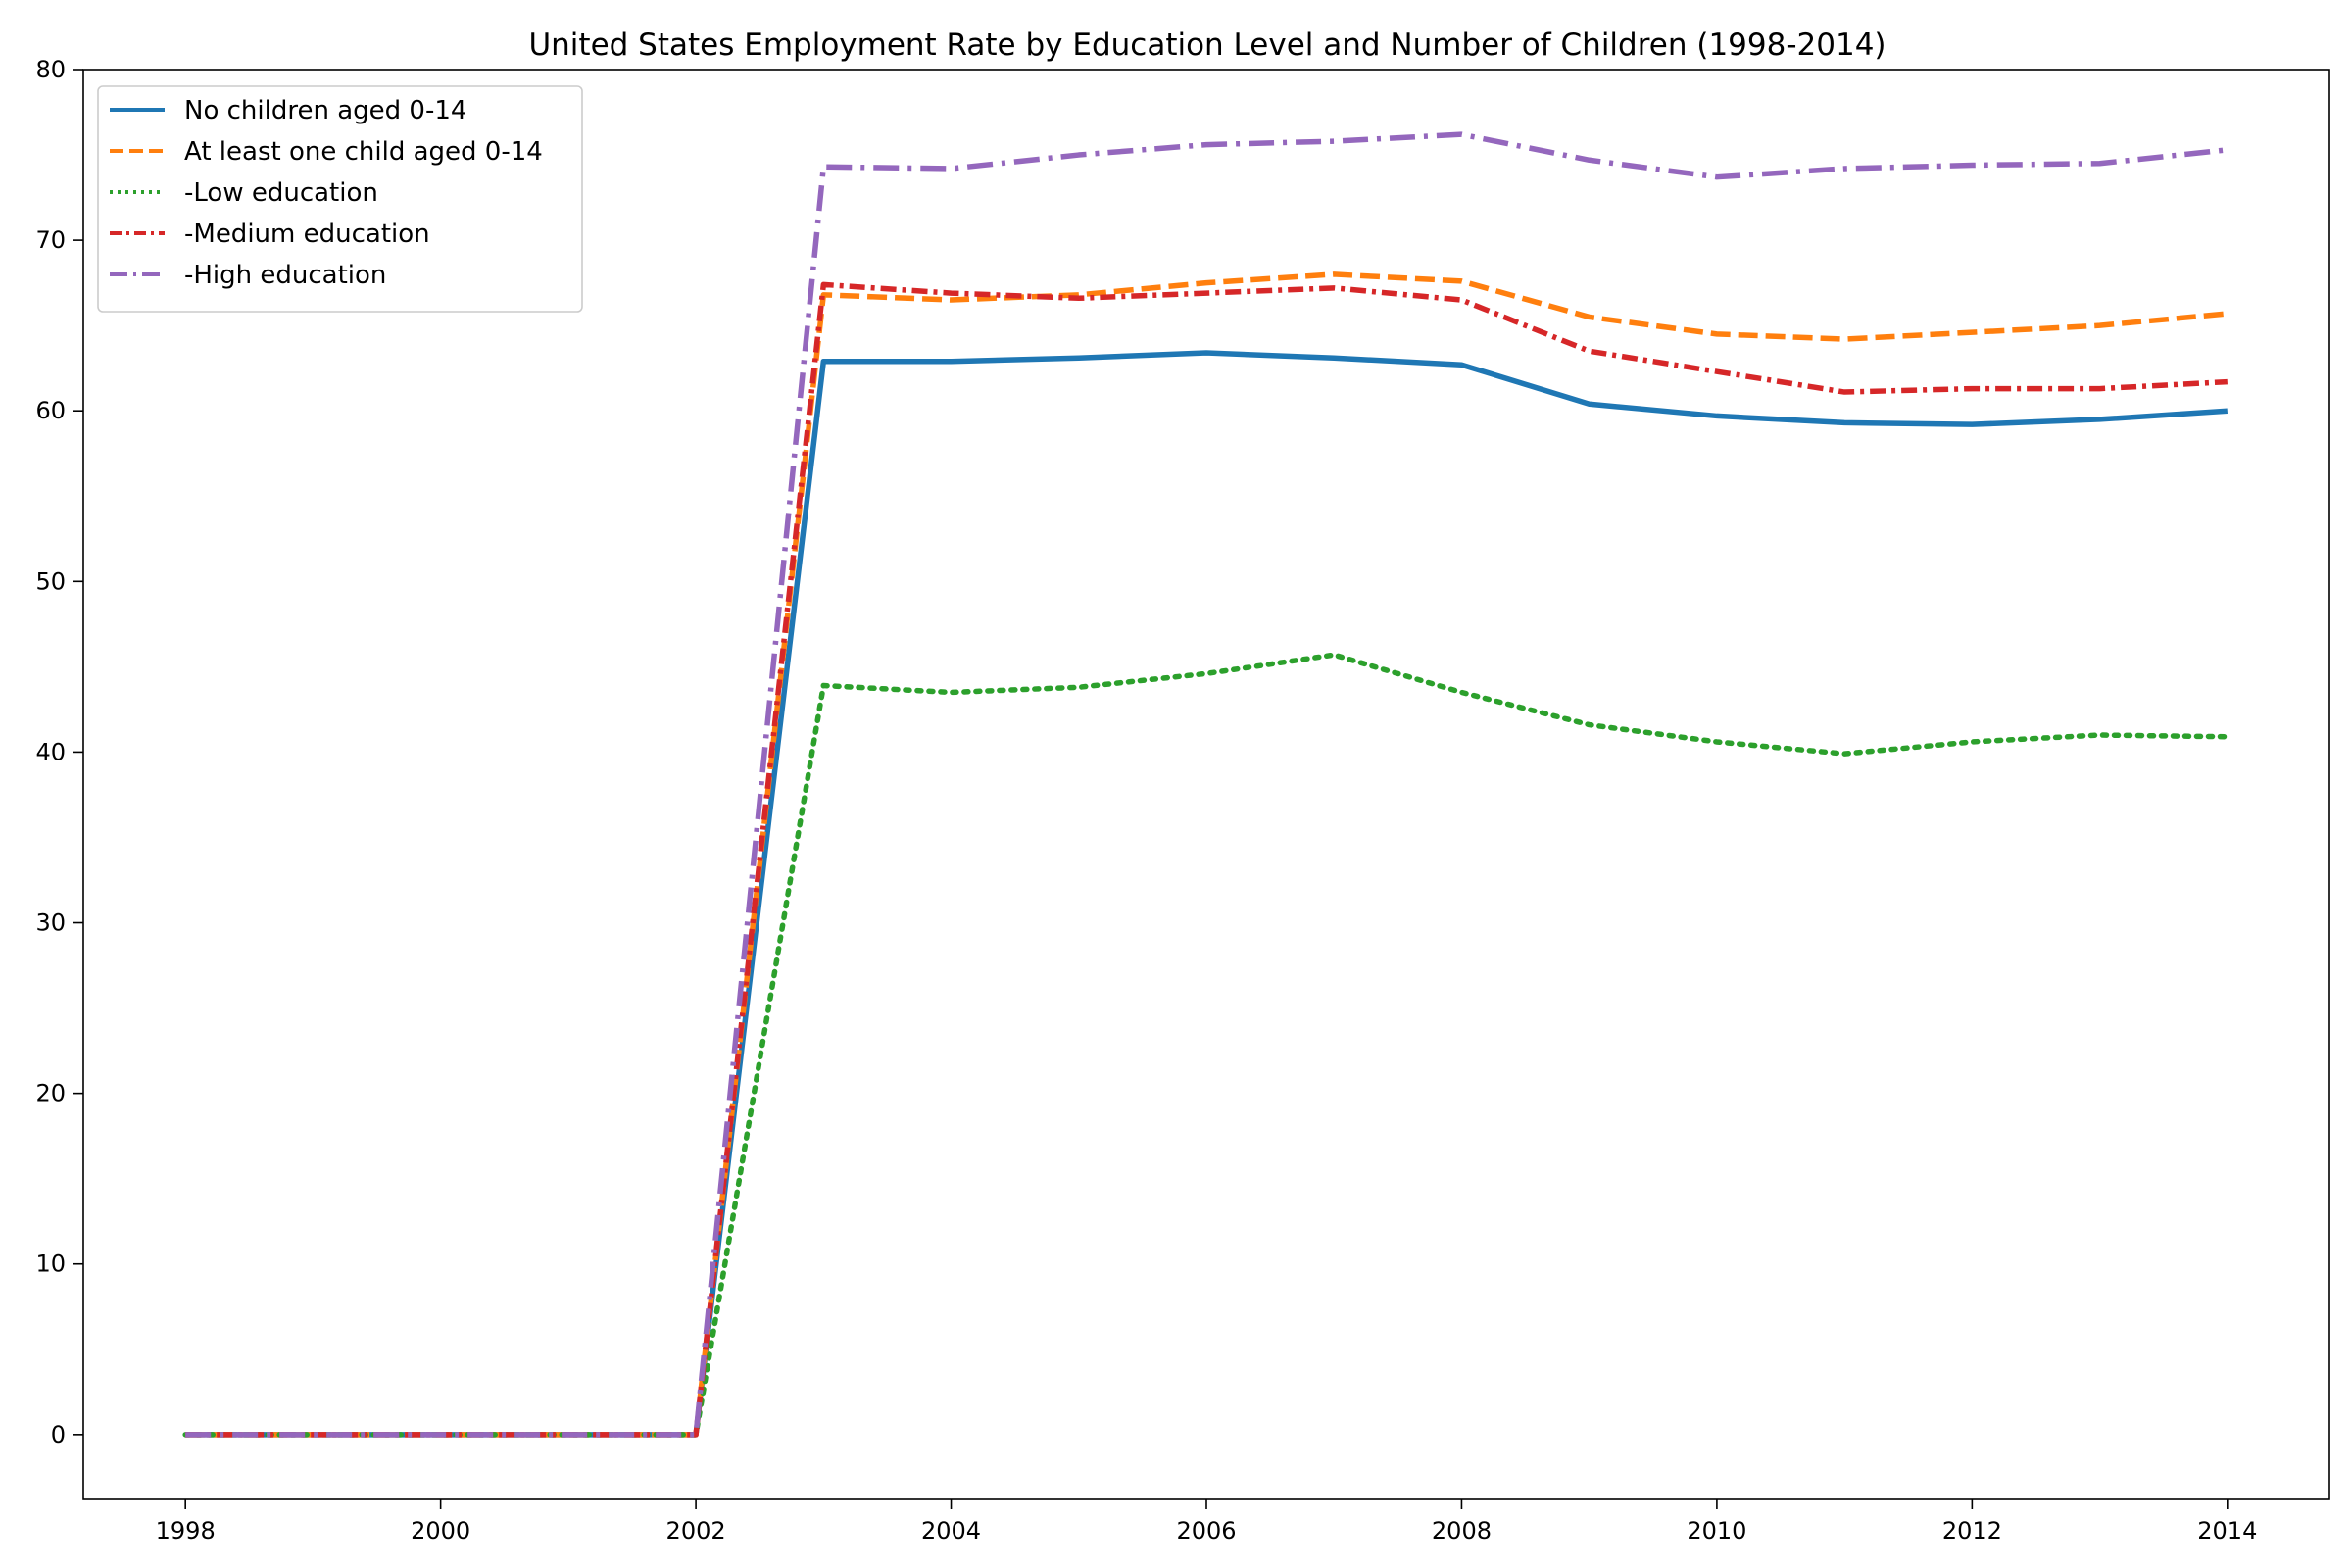 Image resolution: width=2352 pixels, height=1568 pixels. Describe the element at coordinates (285, 275) in the screenshot. I see `legend-label-5: -High education` at that location.